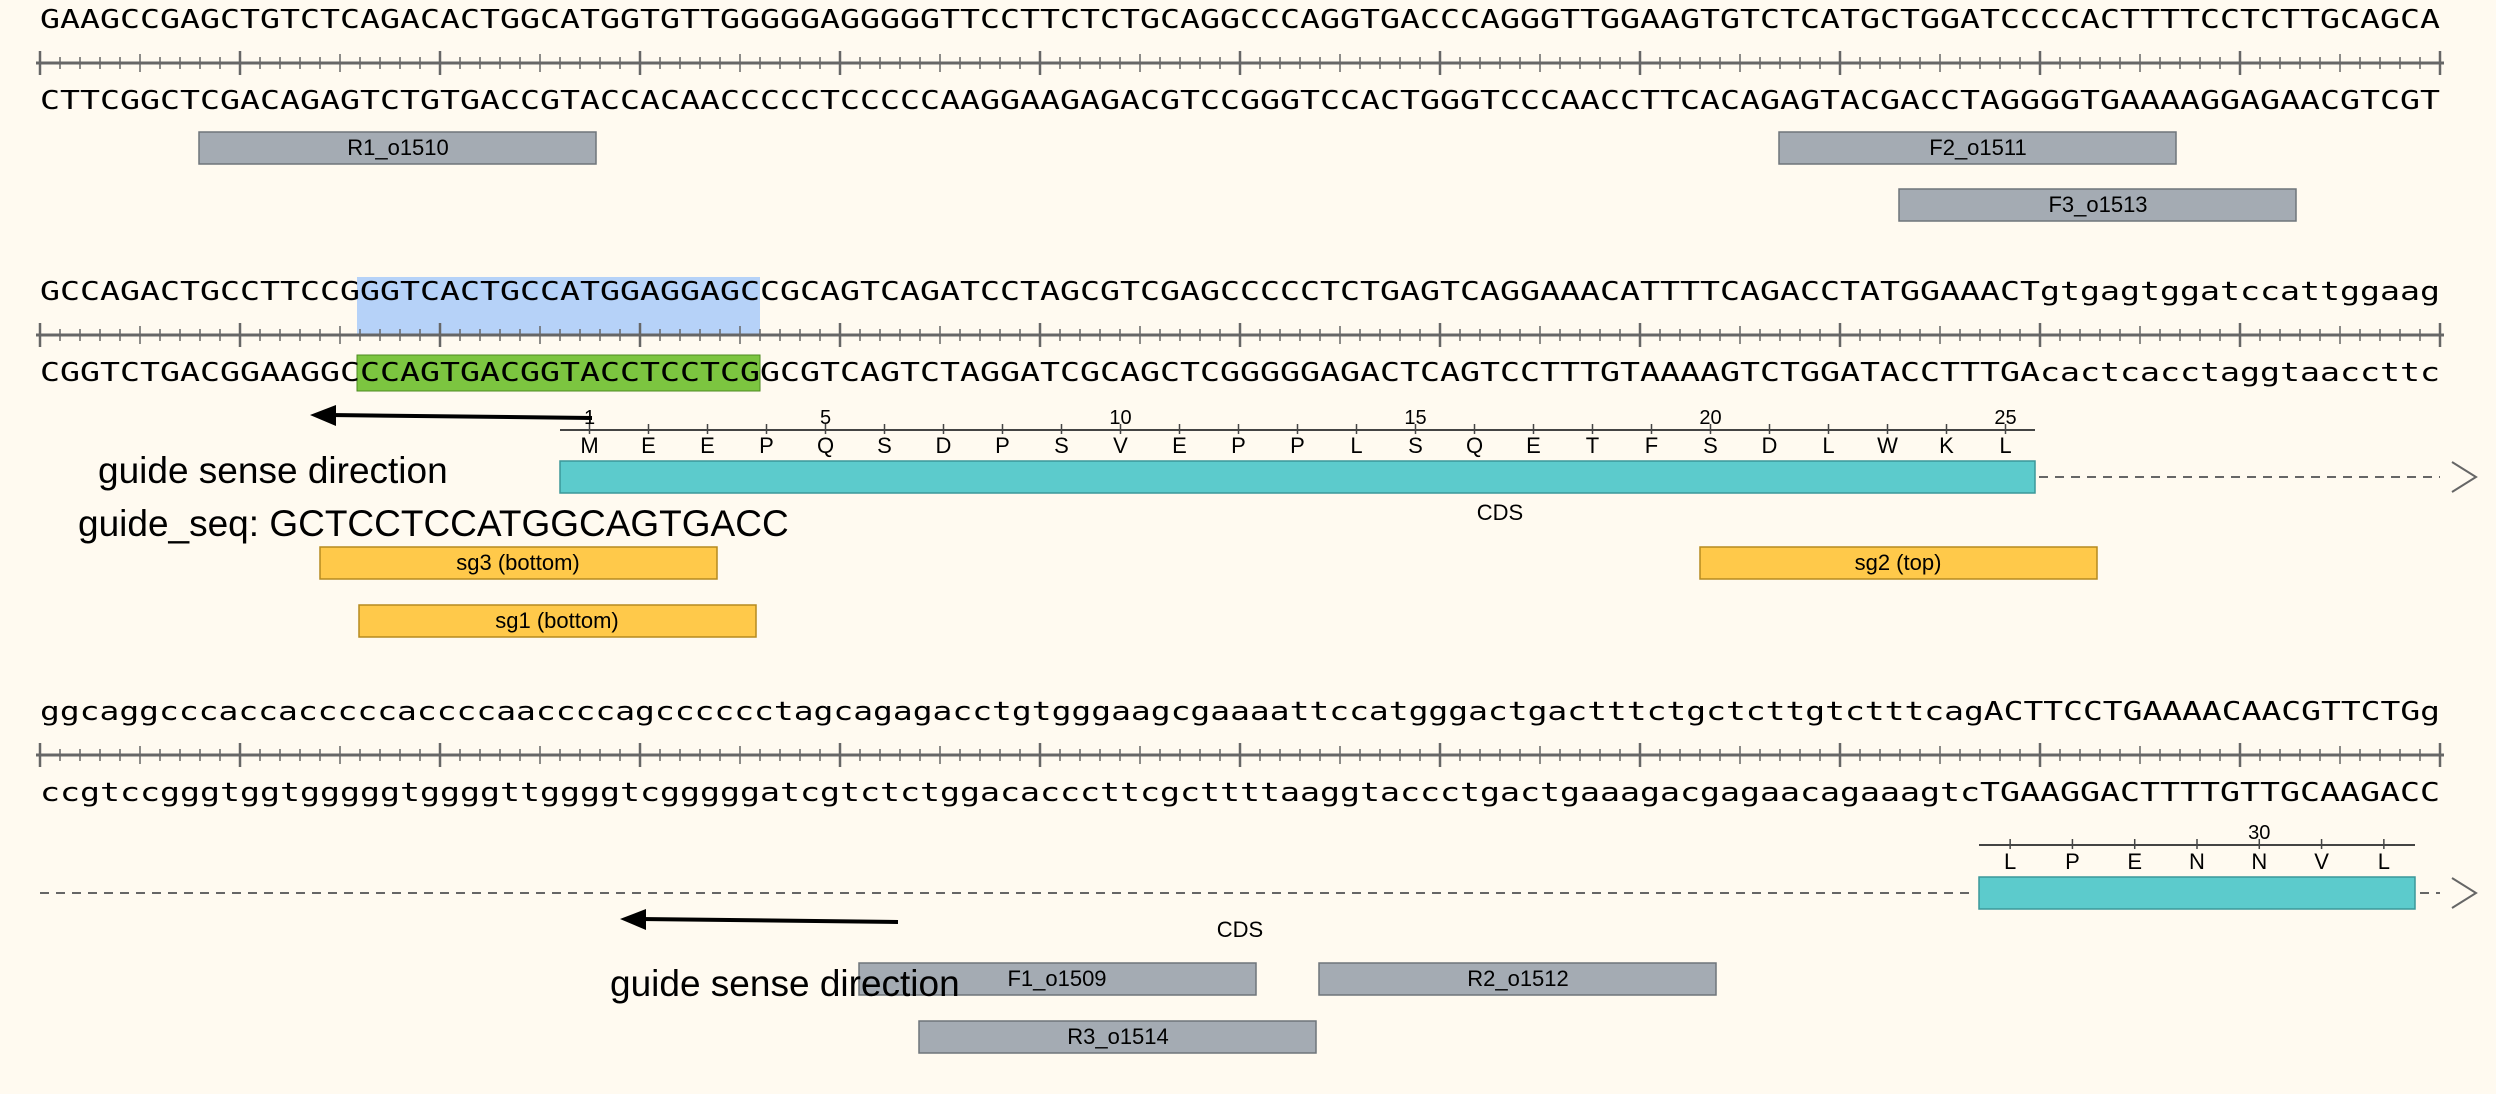 This screenshot has width=2496, height=1094. Describe the element at coordinates (2259, 833) in the screenshot. I see `aa2-position-tick: 30` at that location.